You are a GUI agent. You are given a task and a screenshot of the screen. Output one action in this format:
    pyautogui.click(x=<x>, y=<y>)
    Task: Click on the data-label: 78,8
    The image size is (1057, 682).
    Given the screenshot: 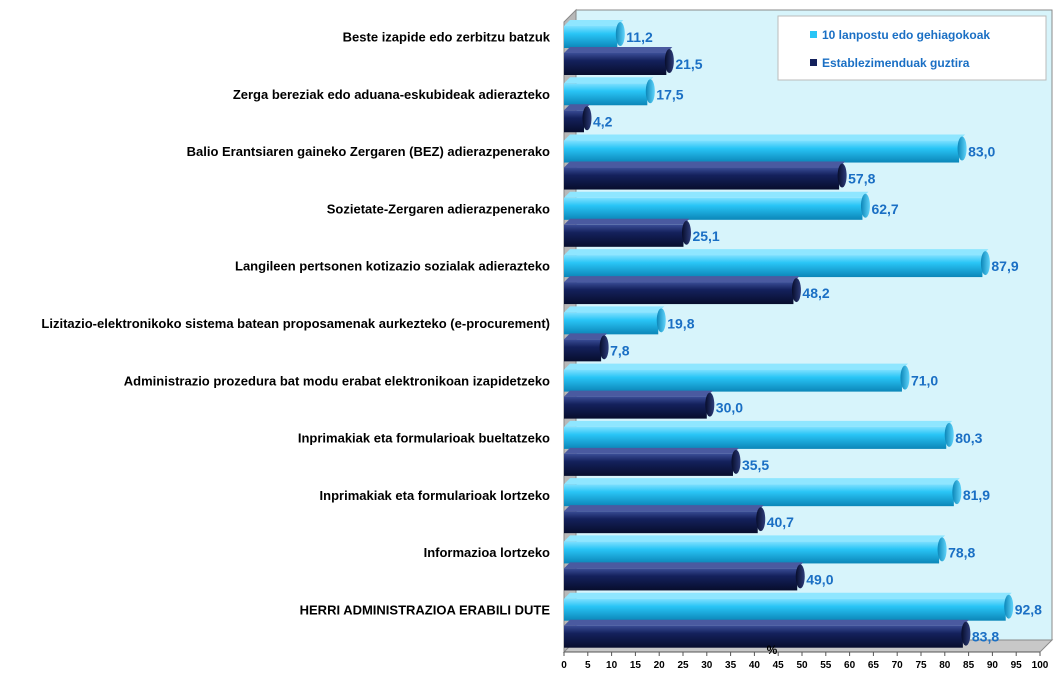 What is the action you would take?
    pyautogui.click(x=961, y=552)
    